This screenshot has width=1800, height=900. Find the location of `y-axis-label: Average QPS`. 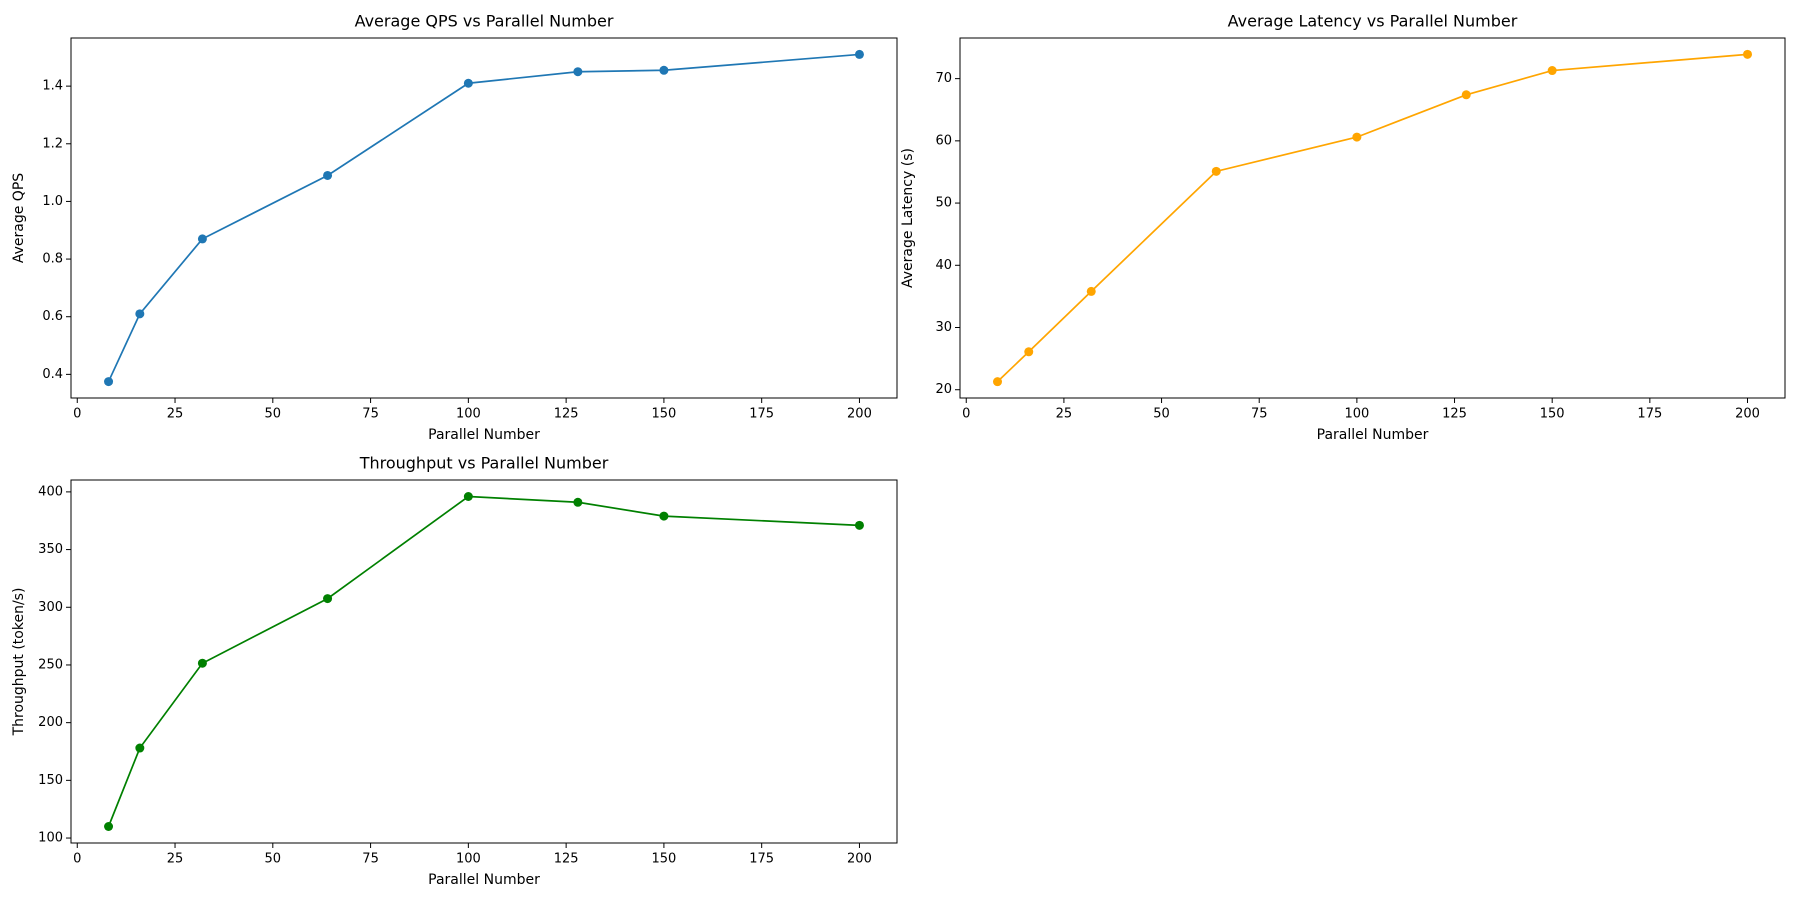

y-axis-label: Average QPS is located at coordinates (19, 218).